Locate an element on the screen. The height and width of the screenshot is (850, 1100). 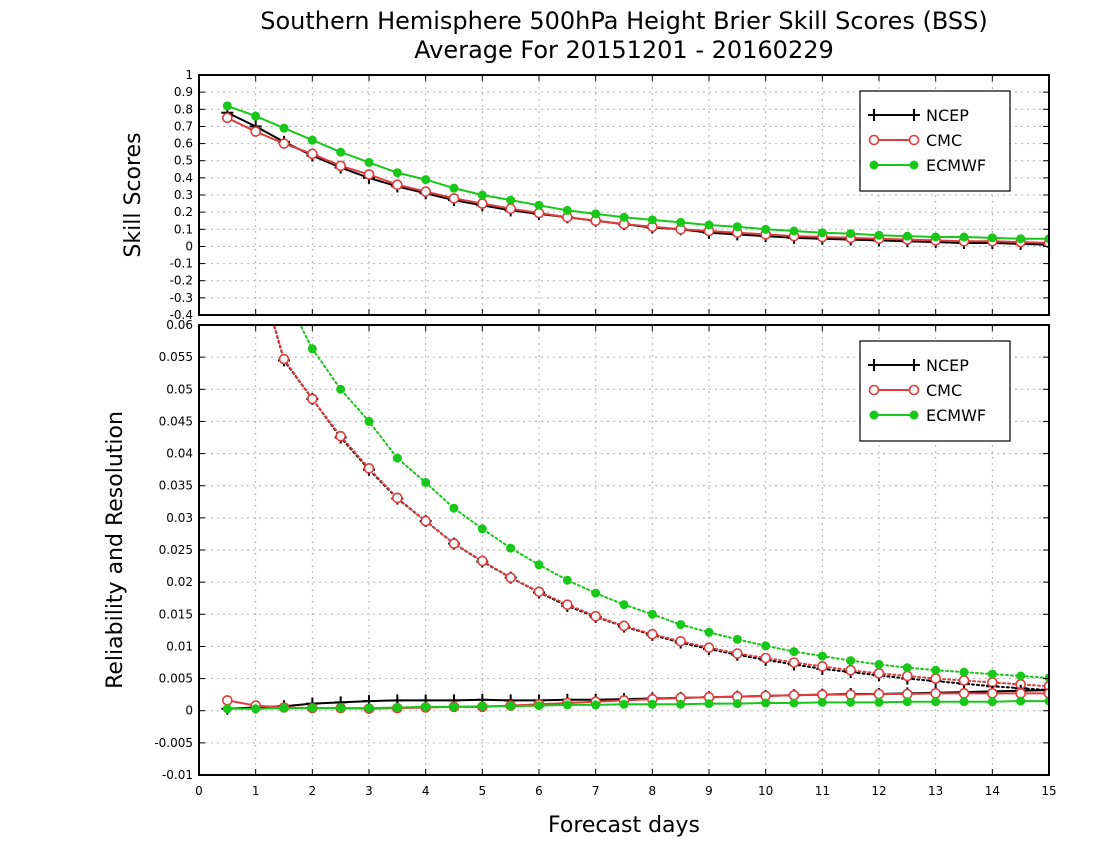
x-tick-label: 5 is located at coordinates (483, 791).